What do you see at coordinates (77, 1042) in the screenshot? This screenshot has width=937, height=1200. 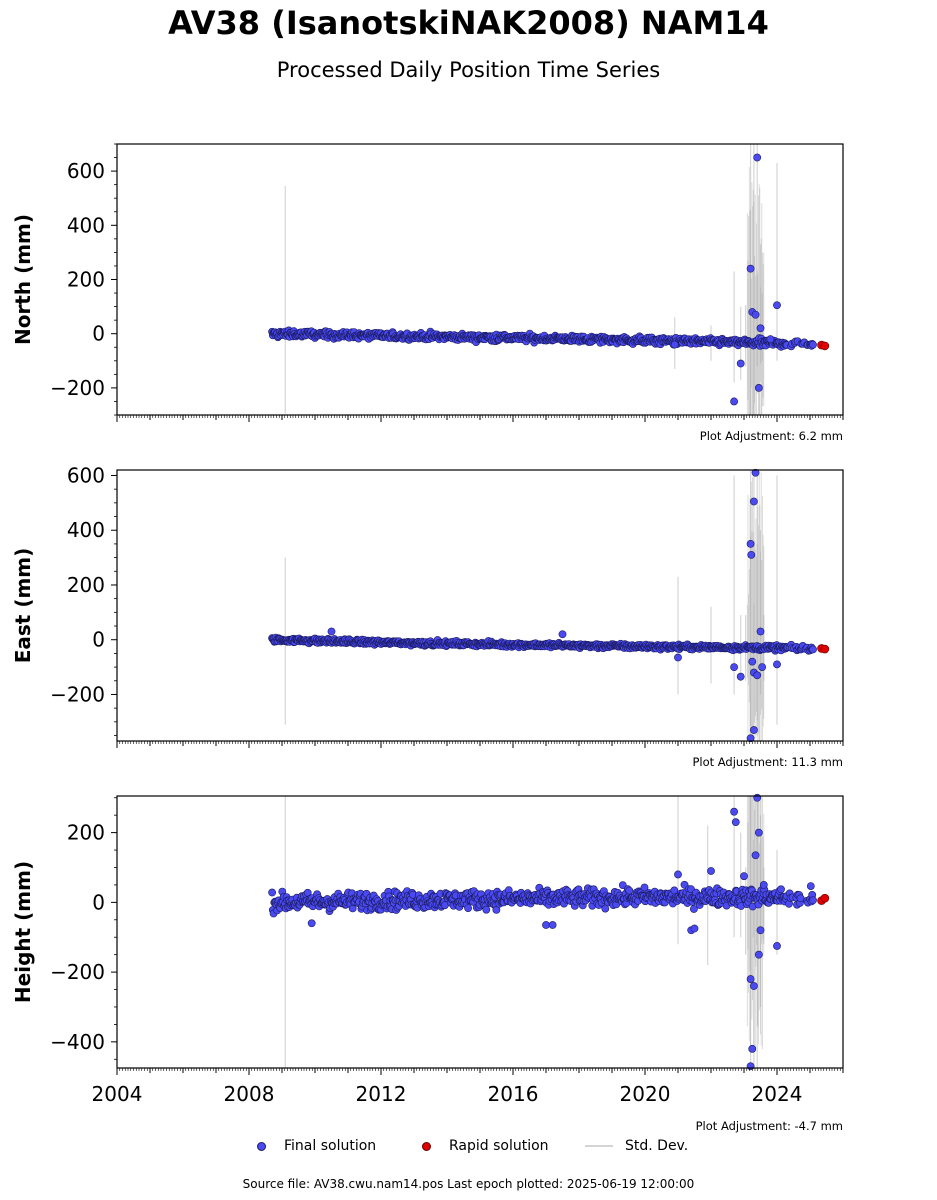 I see `panel3-y-tick-label: −400` at bounding box center [77, 1042].